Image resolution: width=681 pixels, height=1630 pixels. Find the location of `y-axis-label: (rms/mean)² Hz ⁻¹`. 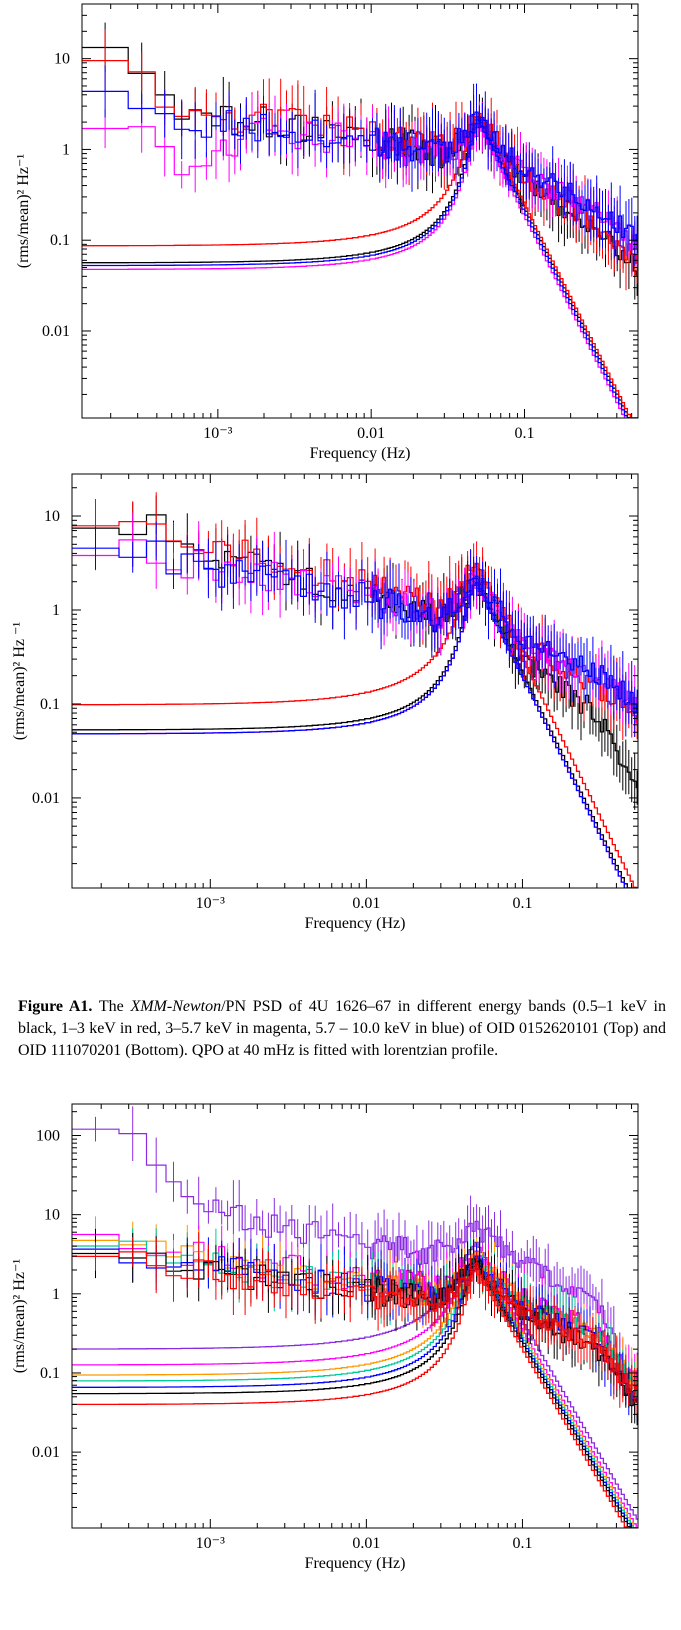

y-axis-label: (rms/mean)² Hz ⁻¹ is located at coordinates (19, 681).